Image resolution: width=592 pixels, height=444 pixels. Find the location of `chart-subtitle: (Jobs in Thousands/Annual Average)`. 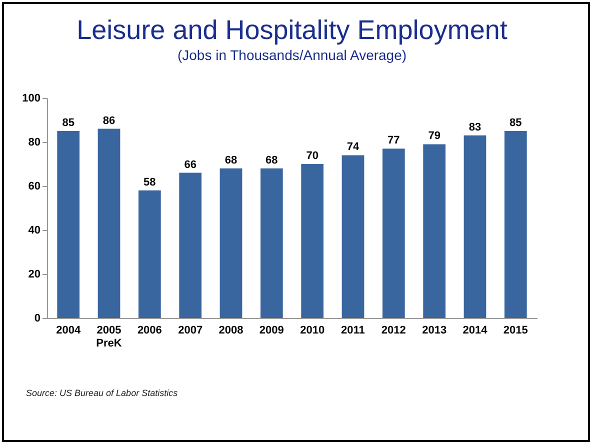

chart-subtitle: (Jobs in Thousands/Annual Average) is located at coordinates (292, 55).